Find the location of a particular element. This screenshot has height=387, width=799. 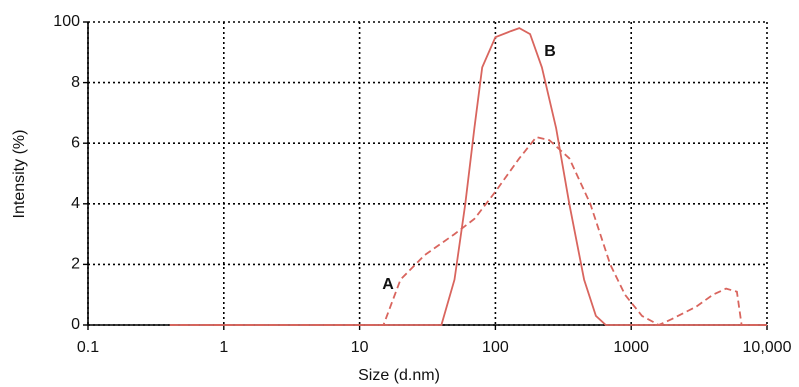

y-axis-label: Intensity (%) is located at coordinates (19, 174).